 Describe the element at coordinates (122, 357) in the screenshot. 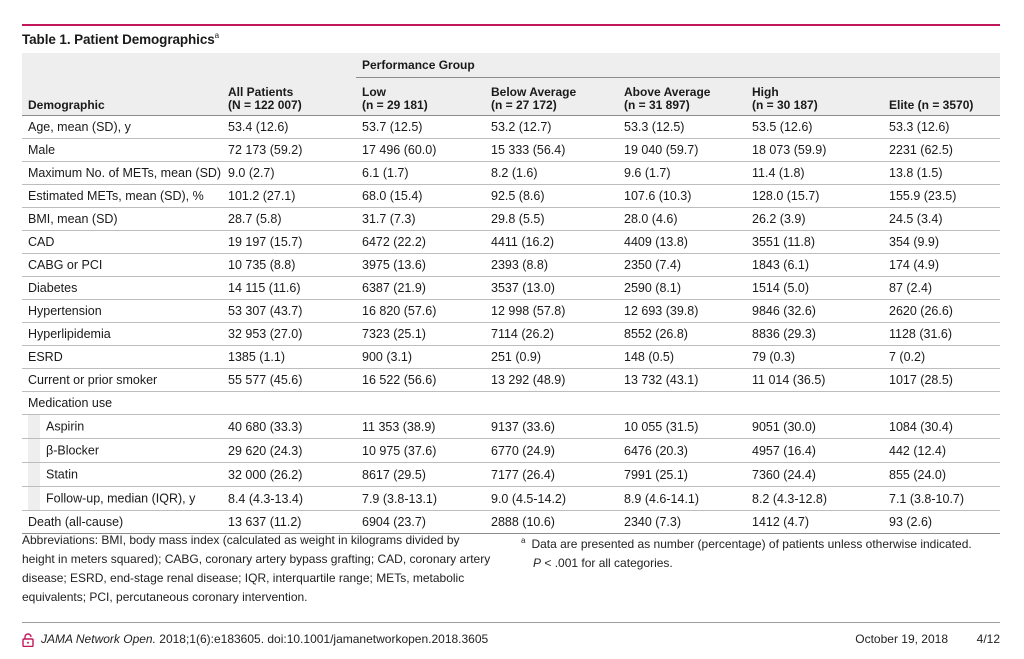

I see `row-label: ESRD` at that location.